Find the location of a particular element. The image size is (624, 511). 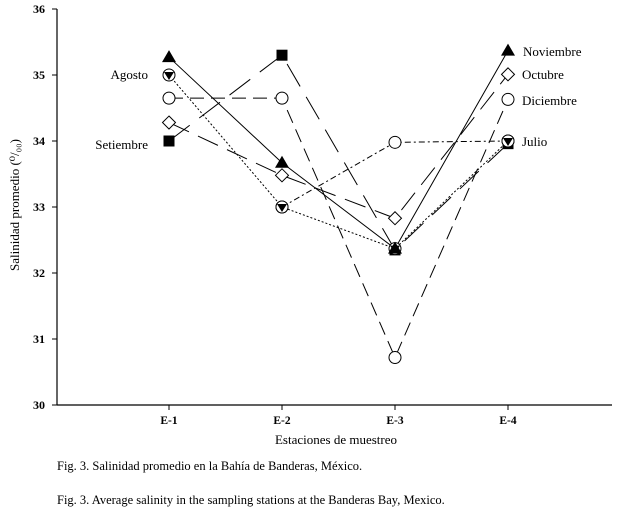

y-tick-label: 36 is located at coordinates (39, 9).